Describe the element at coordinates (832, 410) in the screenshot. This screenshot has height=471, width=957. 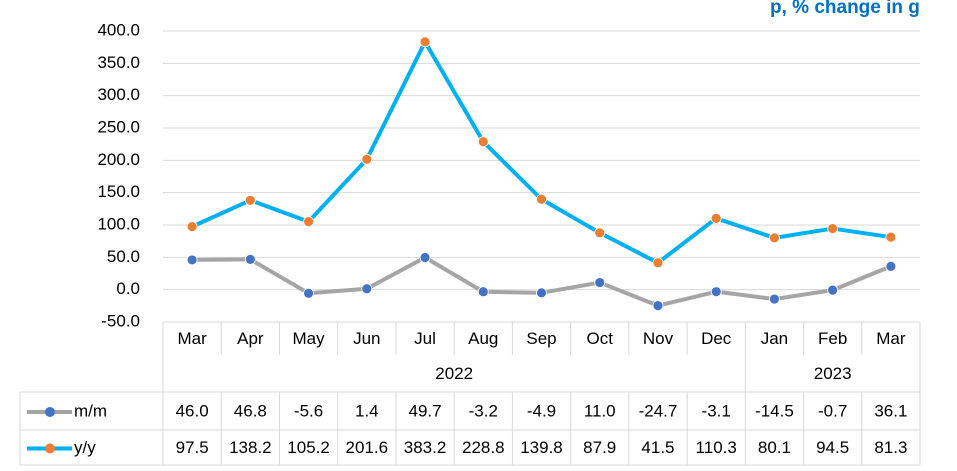
I see `data-label: -0.7` at that location.